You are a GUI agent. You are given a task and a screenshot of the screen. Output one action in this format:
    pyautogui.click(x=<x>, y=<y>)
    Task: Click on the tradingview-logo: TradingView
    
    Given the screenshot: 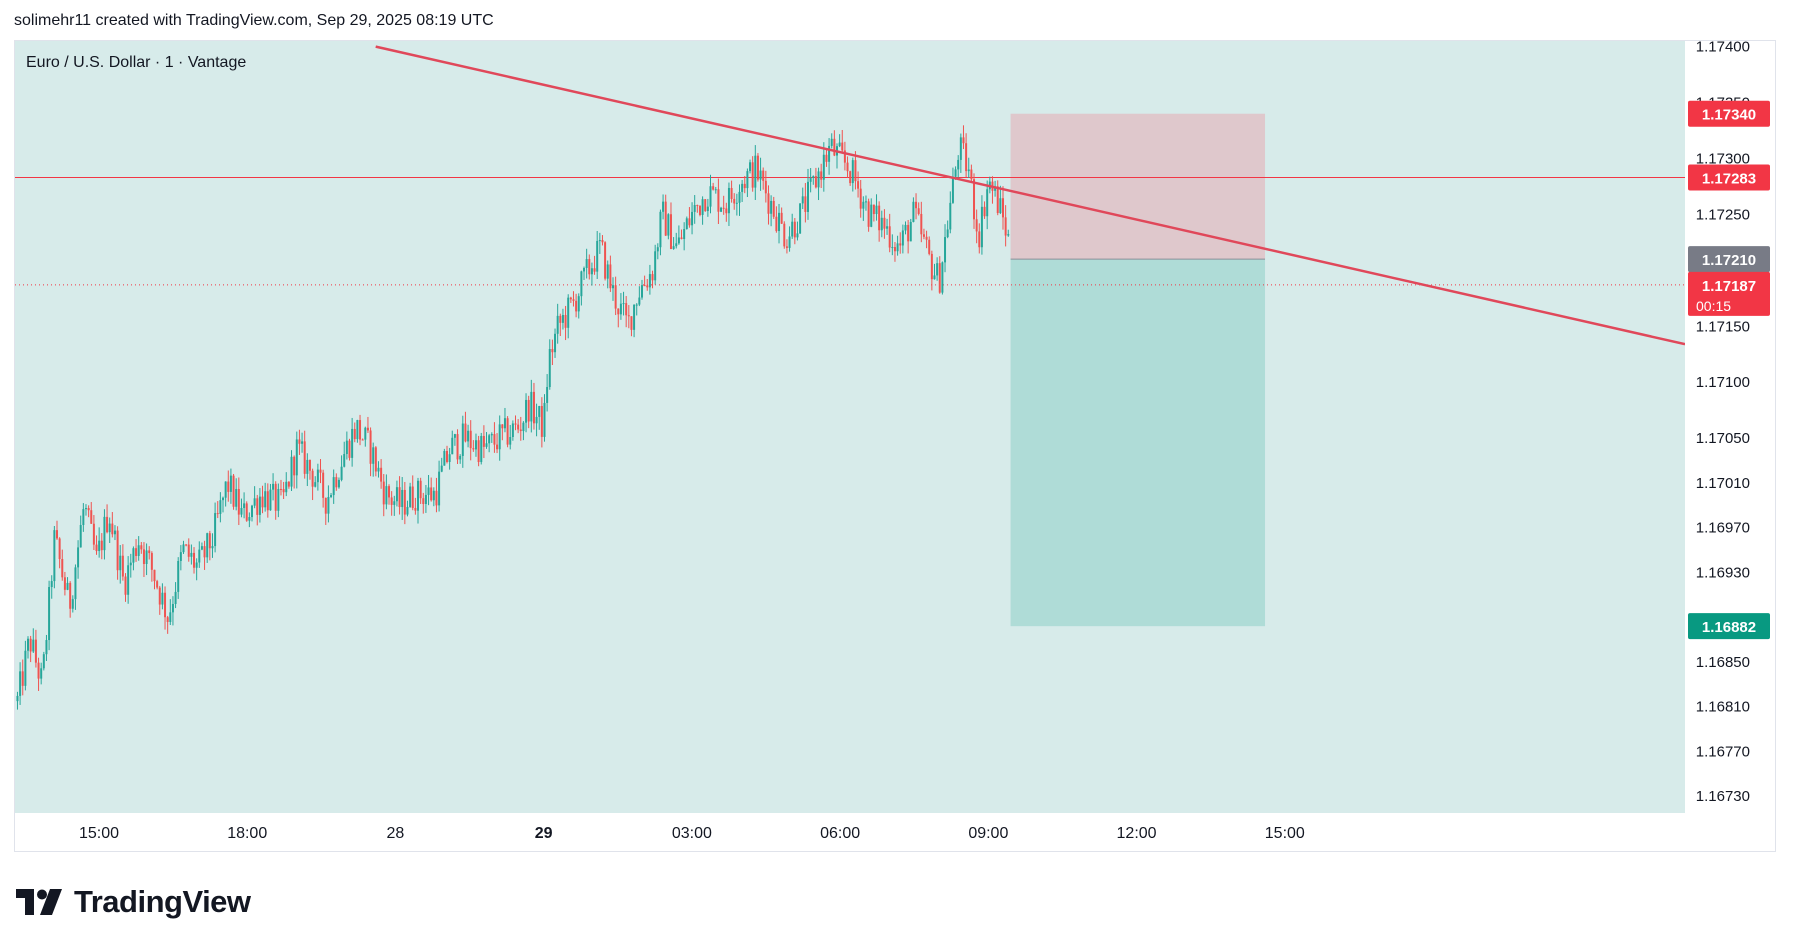 What is the action you would take?
    pyautogui.click(x=133, y=902)
    